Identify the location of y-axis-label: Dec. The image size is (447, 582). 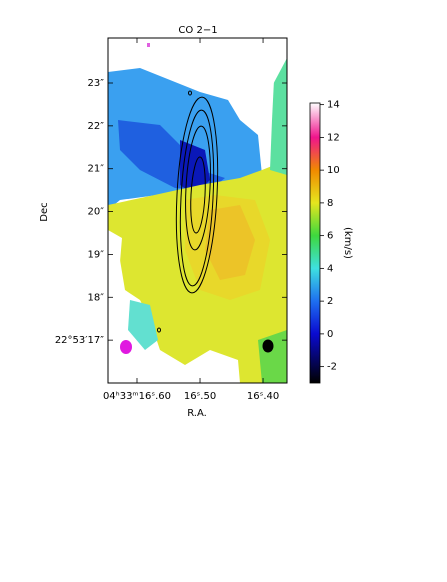
(44, 211).